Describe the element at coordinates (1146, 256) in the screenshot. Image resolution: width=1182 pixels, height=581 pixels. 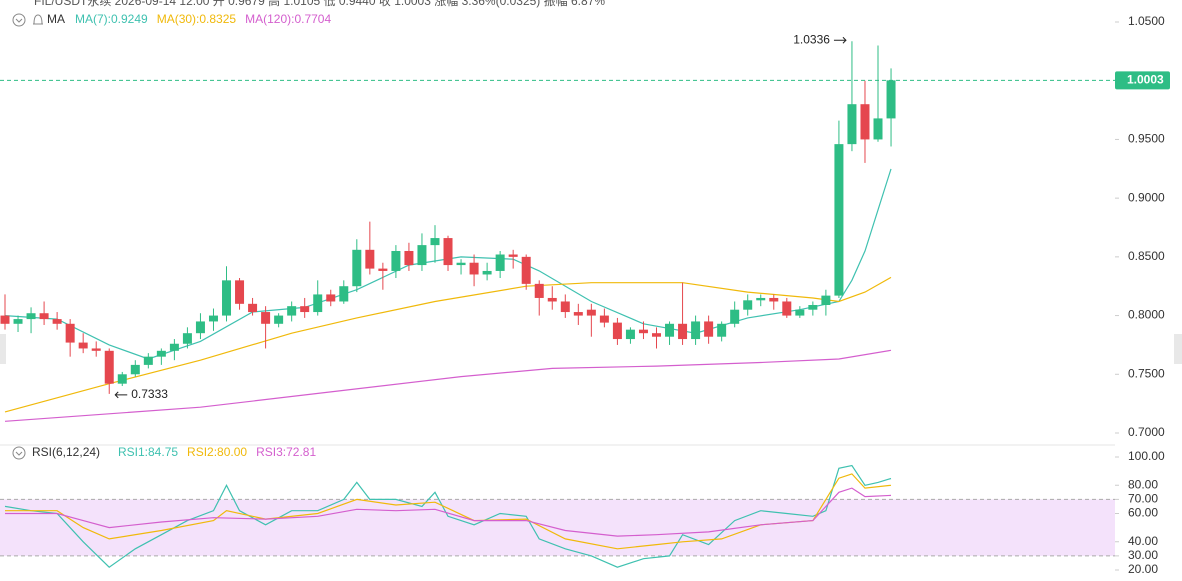
I see `y-tick-label: 0.8500` at that location.